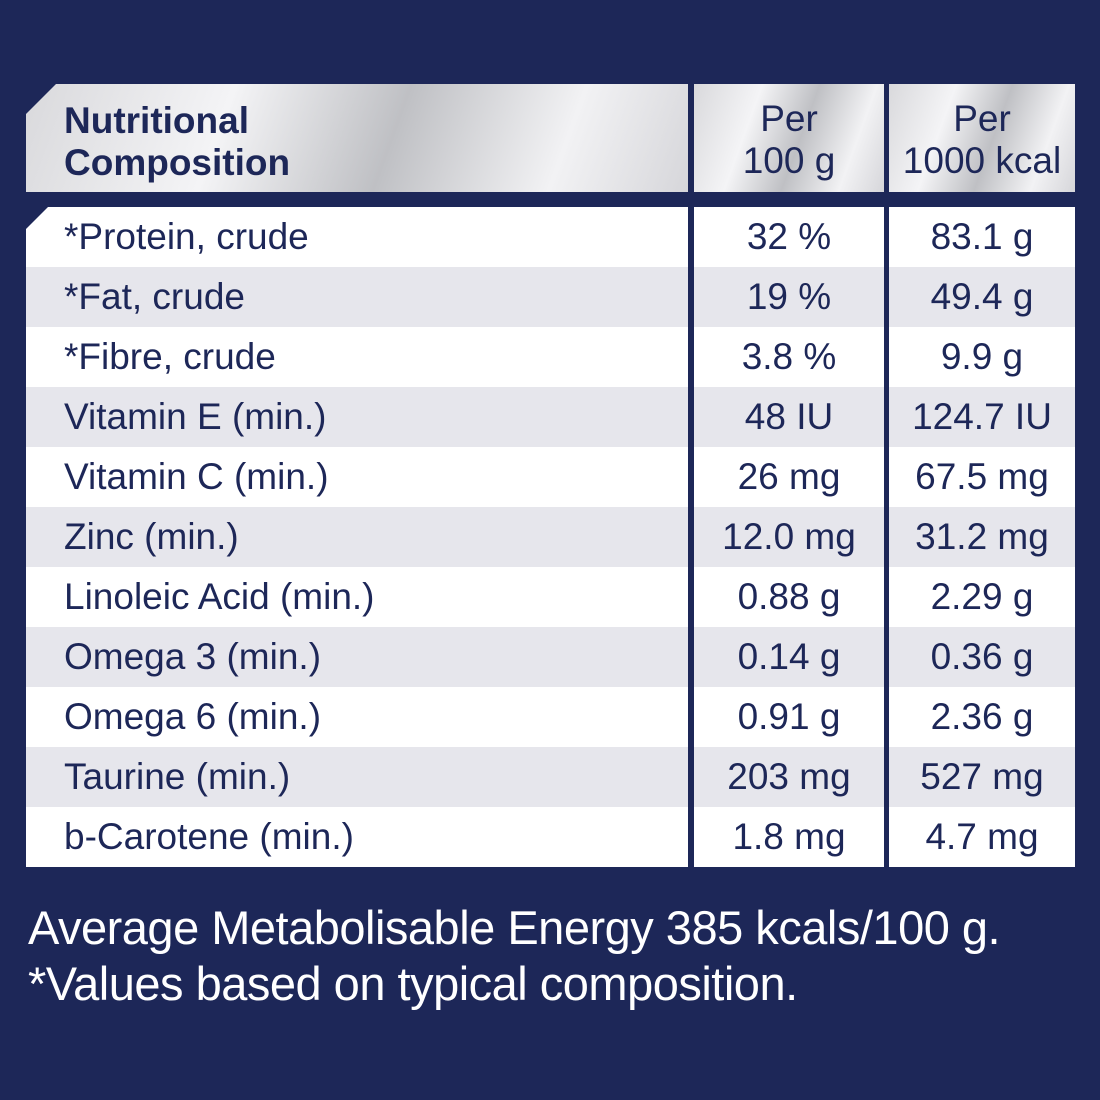 Image resolution: width=1100 pixels, height=1100 pixels. What do you see at coordinates (357, 837) in the screenshot?
I see `nutrient-label: b-Carotene (min.)` at bounding box center [357, 837].